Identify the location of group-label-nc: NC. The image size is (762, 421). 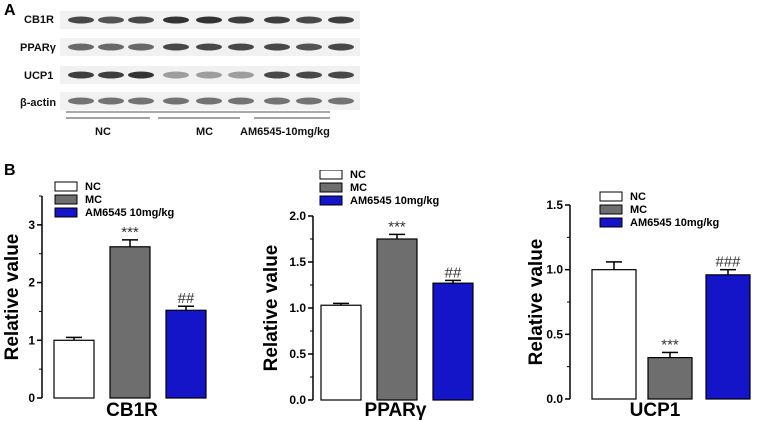
(103, 132).